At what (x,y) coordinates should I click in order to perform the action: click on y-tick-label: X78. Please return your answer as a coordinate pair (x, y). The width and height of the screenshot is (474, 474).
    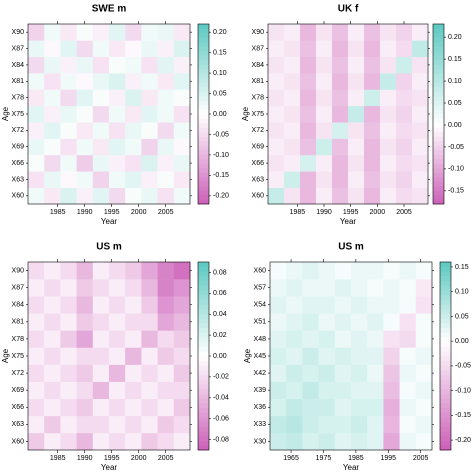
    Looking at the image, I should click on (18, 339).